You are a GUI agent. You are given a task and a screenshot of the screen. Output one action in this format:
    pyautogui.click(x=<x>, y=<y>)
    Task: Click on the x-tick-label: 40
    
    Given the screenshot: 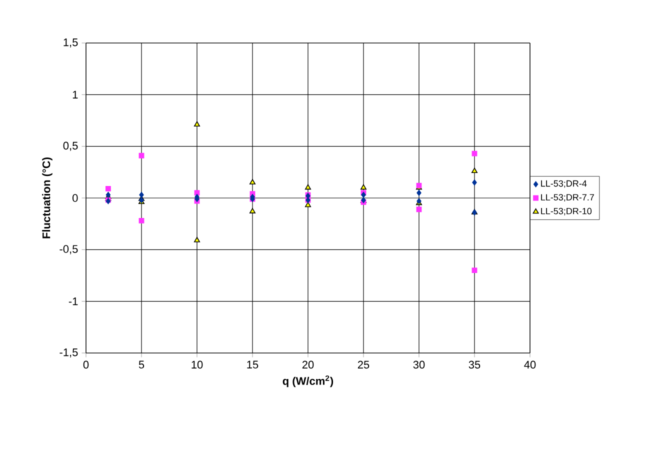 What is the action you would take?
    pyautogui.click(x=530, y=364)
    